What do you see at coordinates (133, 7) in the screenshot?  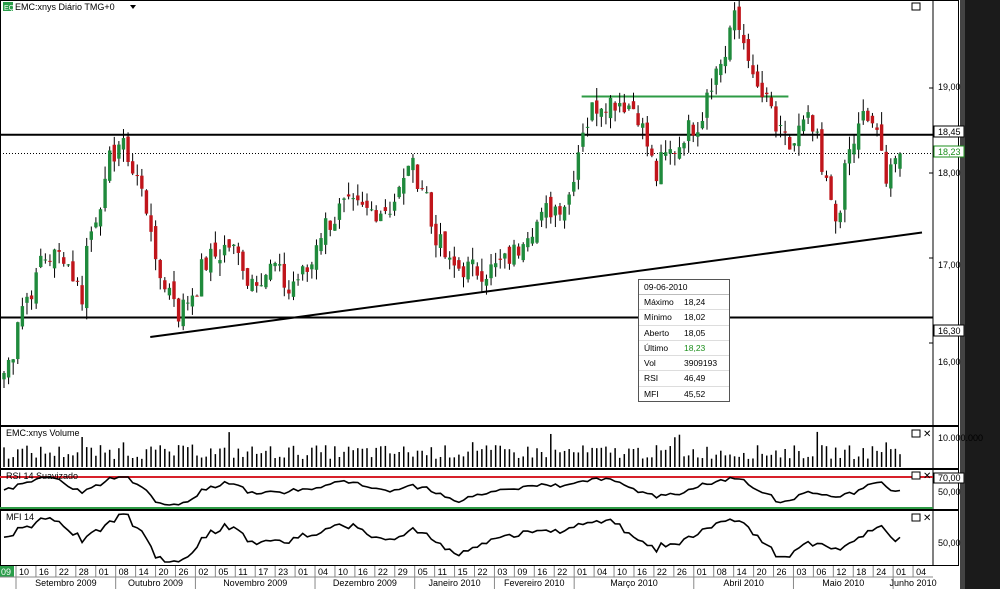 I see `triangle-down-icon` at bounding box center [133, 7].